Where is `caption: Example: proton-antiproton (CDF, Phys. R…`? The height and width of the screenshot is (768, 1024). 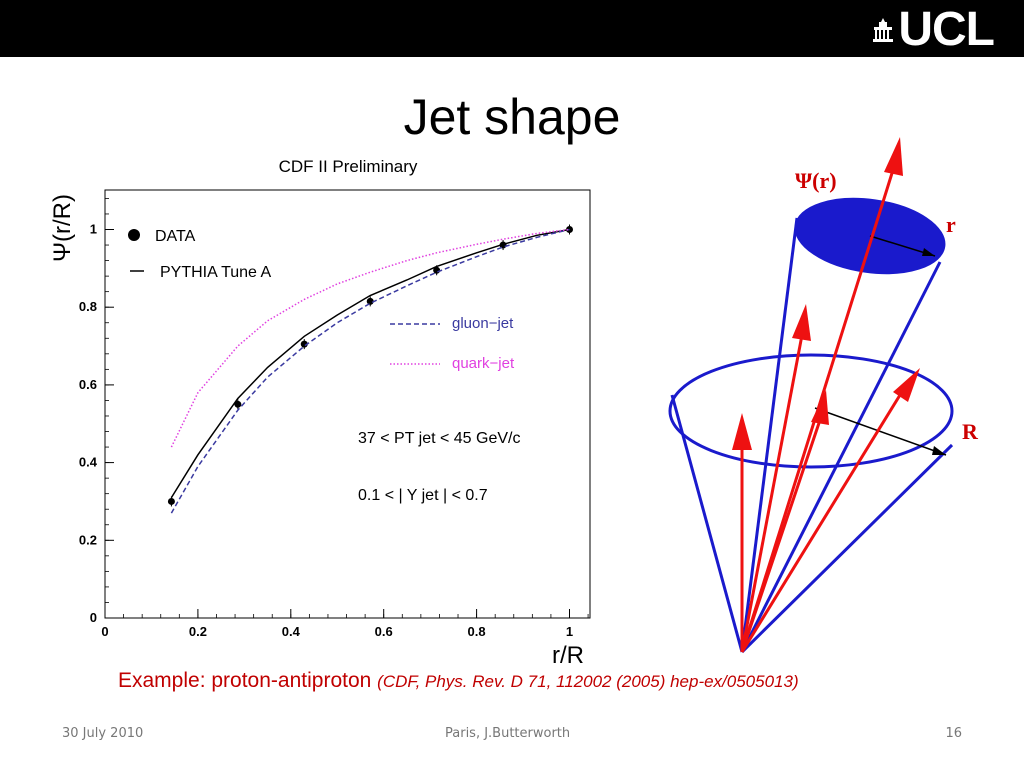 caption: Example: proton-antiproton (CDF, Phys. R… is located at coordinates (458, 681).